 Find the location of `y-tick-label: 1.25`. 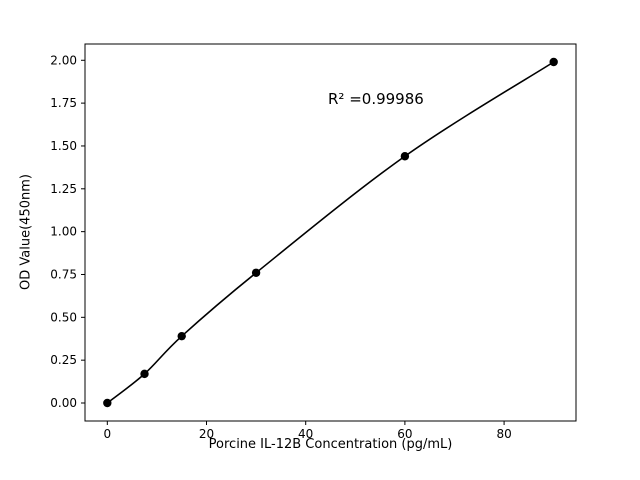

y-tick-label: 1.25 is located at coordinates (63, 189).